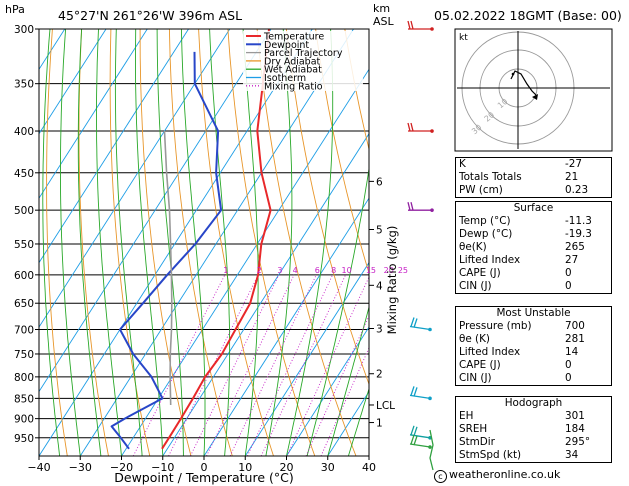  What do you see at coordinates (80, 467) in the screenshot?
I see `temp-tick-label: −30` at bounding box center [80, 467].